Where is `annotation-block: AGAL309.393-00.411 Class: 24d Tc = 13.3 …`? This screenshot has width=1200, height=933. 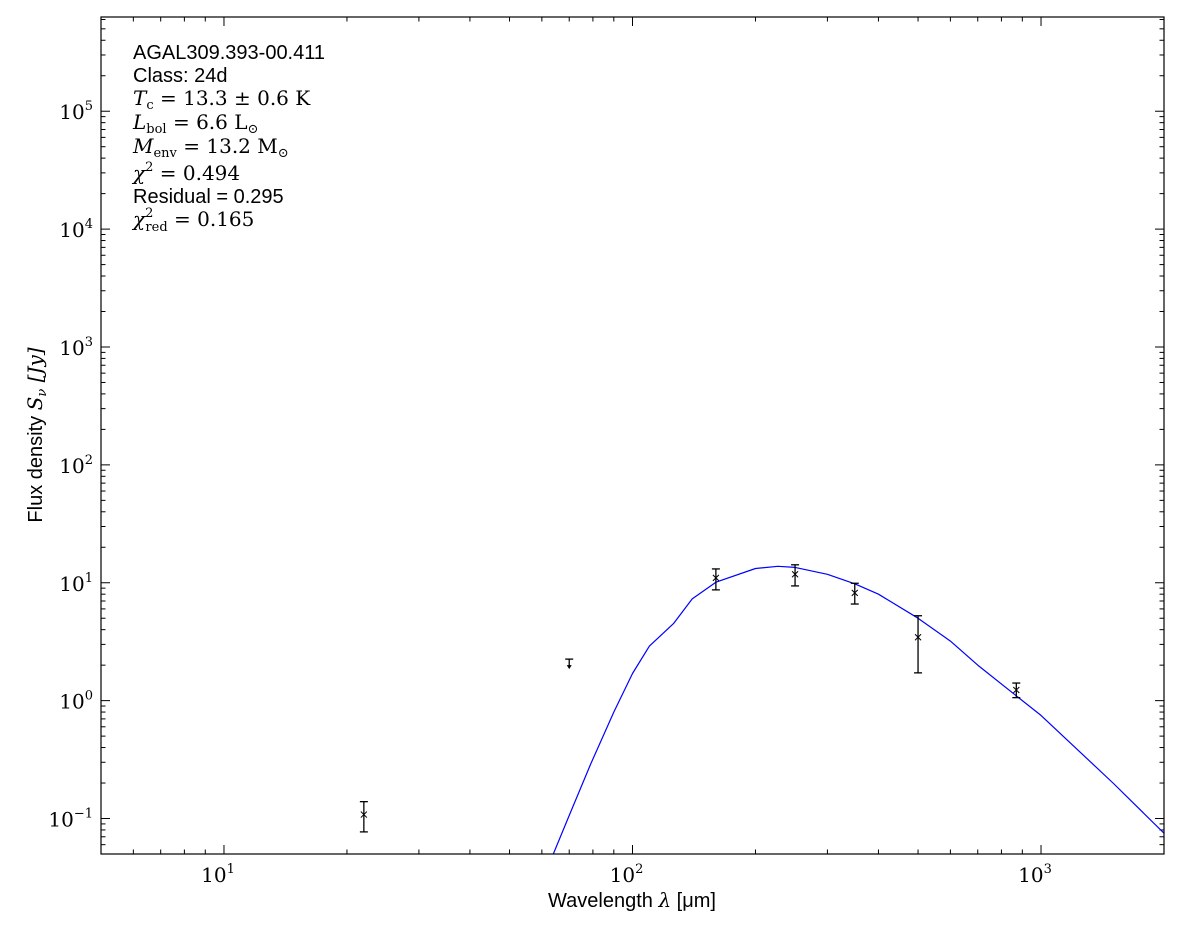
annotation-block: AGAL309.393-00.411 Class: 24d Tc = 13.3 … is located at coordinates (228, 138).